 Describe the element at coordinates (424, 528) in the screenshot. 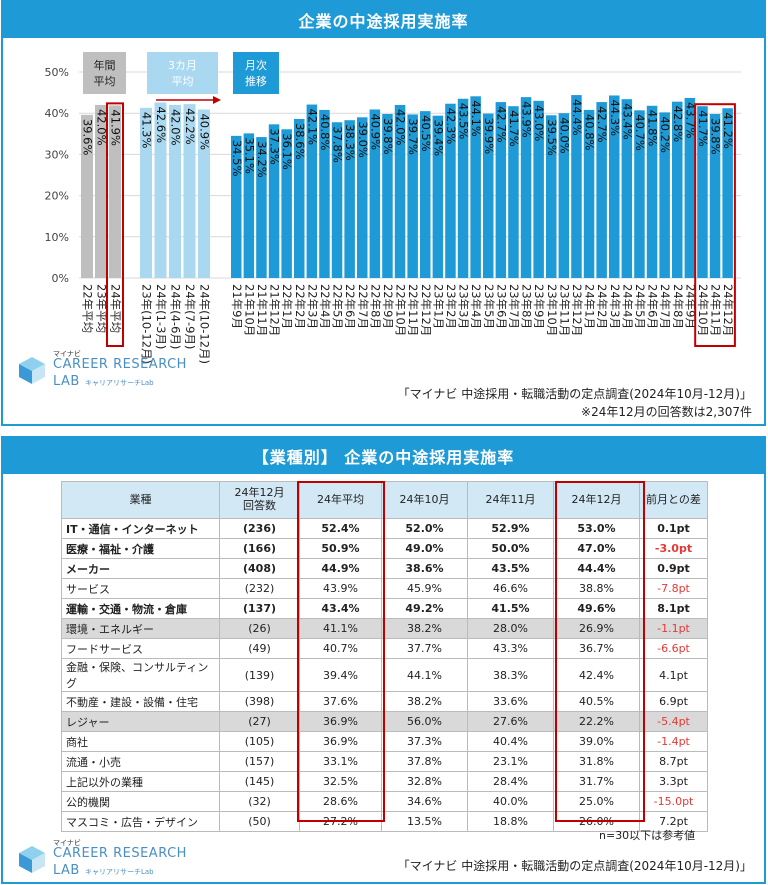

I see `oct-24-cell: 52.0%` at that location.